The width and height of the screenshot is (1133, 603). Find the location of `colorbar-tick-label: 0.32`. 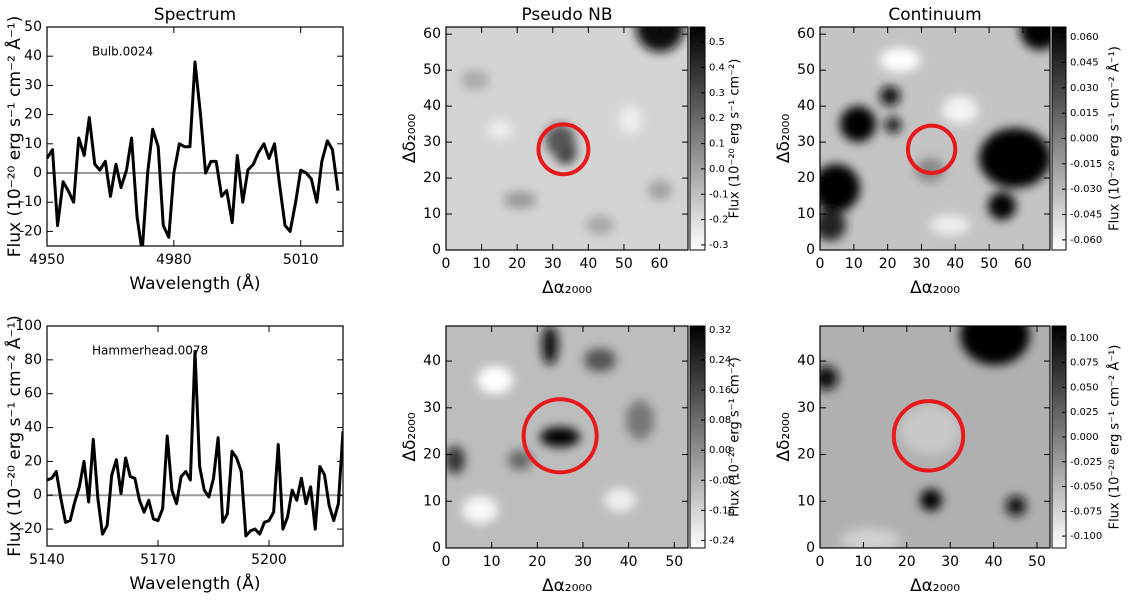

colorbar-tick-label: 0.32 is located at coordinates (720, 330).